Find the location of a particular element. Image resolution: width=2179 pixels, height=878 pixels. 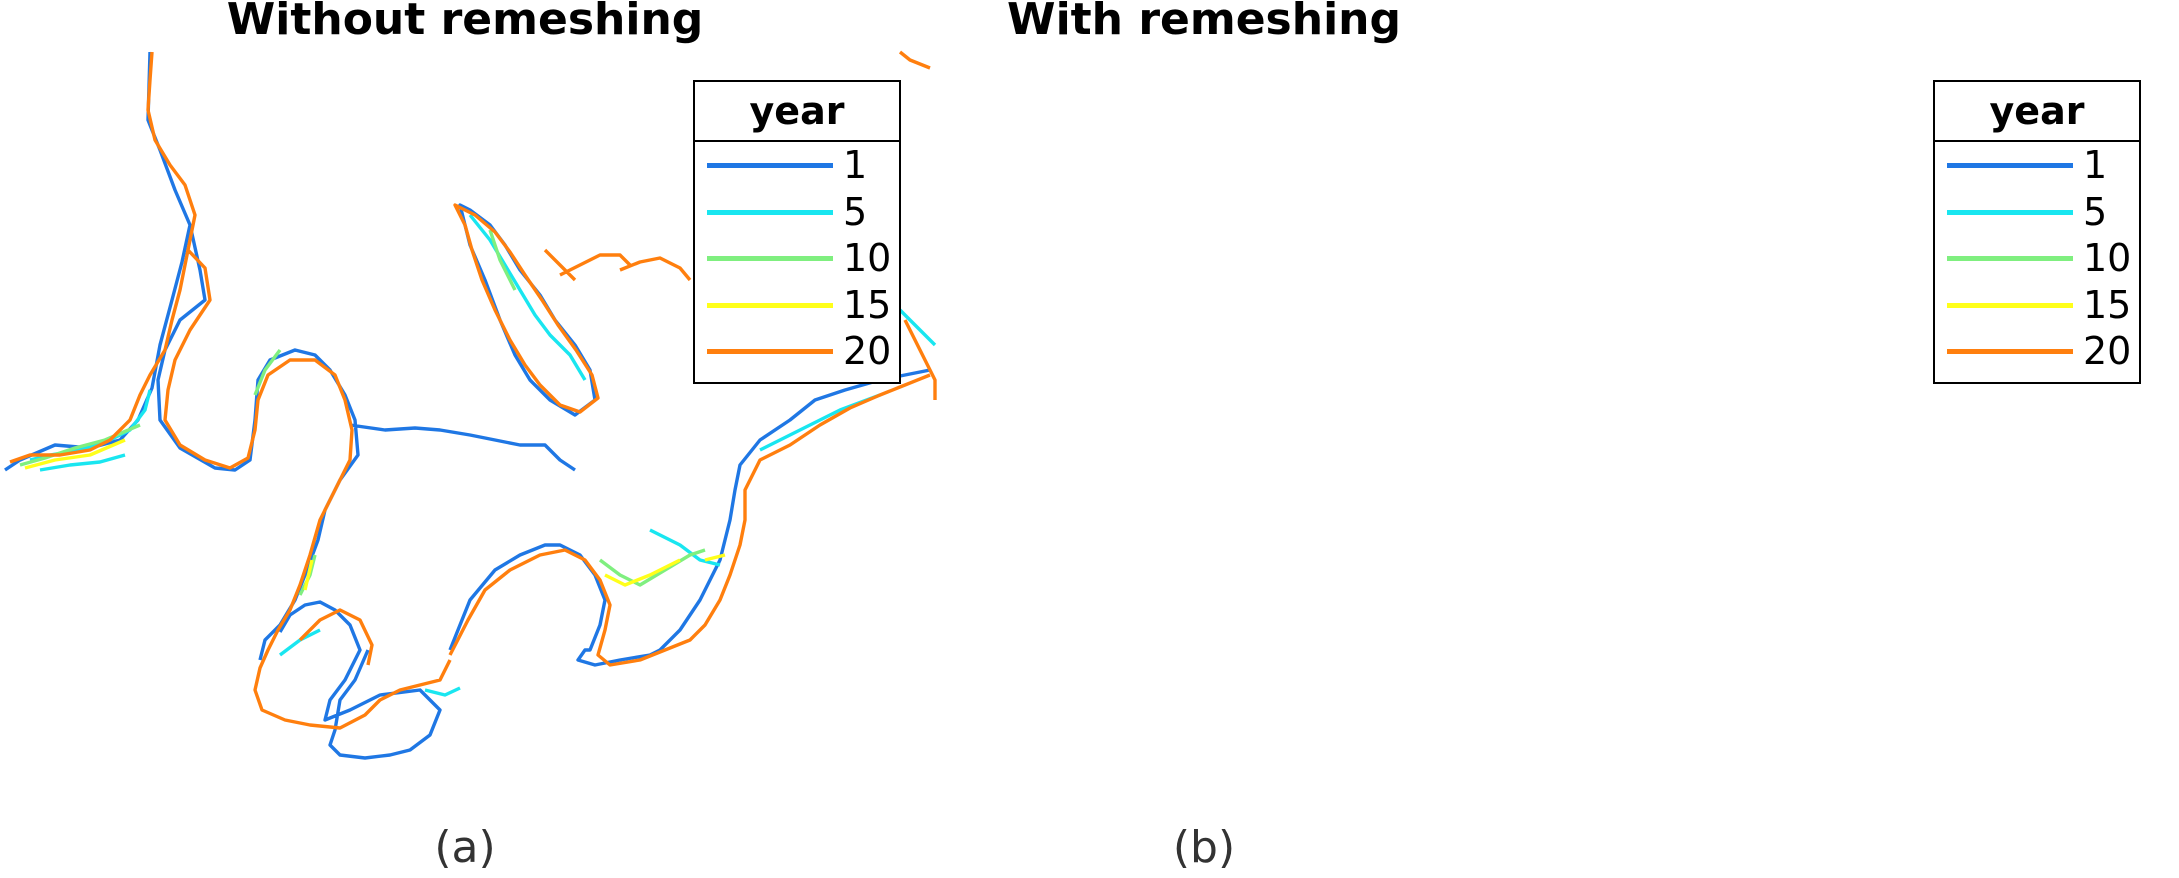

panel-title: With remeshing is located at coordinates (1204, 22).